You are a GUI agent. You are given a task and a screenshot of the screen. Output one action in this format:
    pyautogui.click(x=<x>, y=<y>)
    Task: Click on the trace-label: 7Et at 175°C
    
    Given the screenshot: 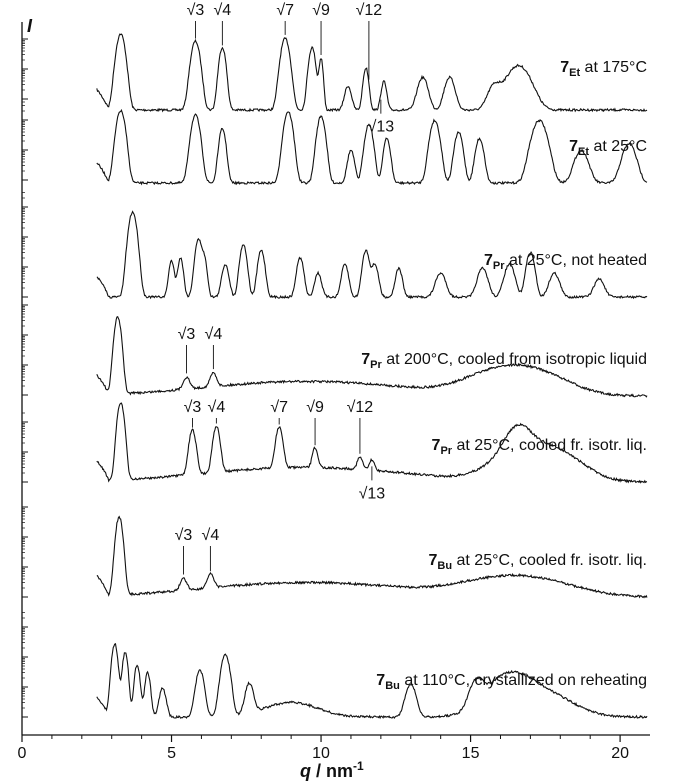 What is the action you would take?
    pyautogui.click(x=603, y=69)
    